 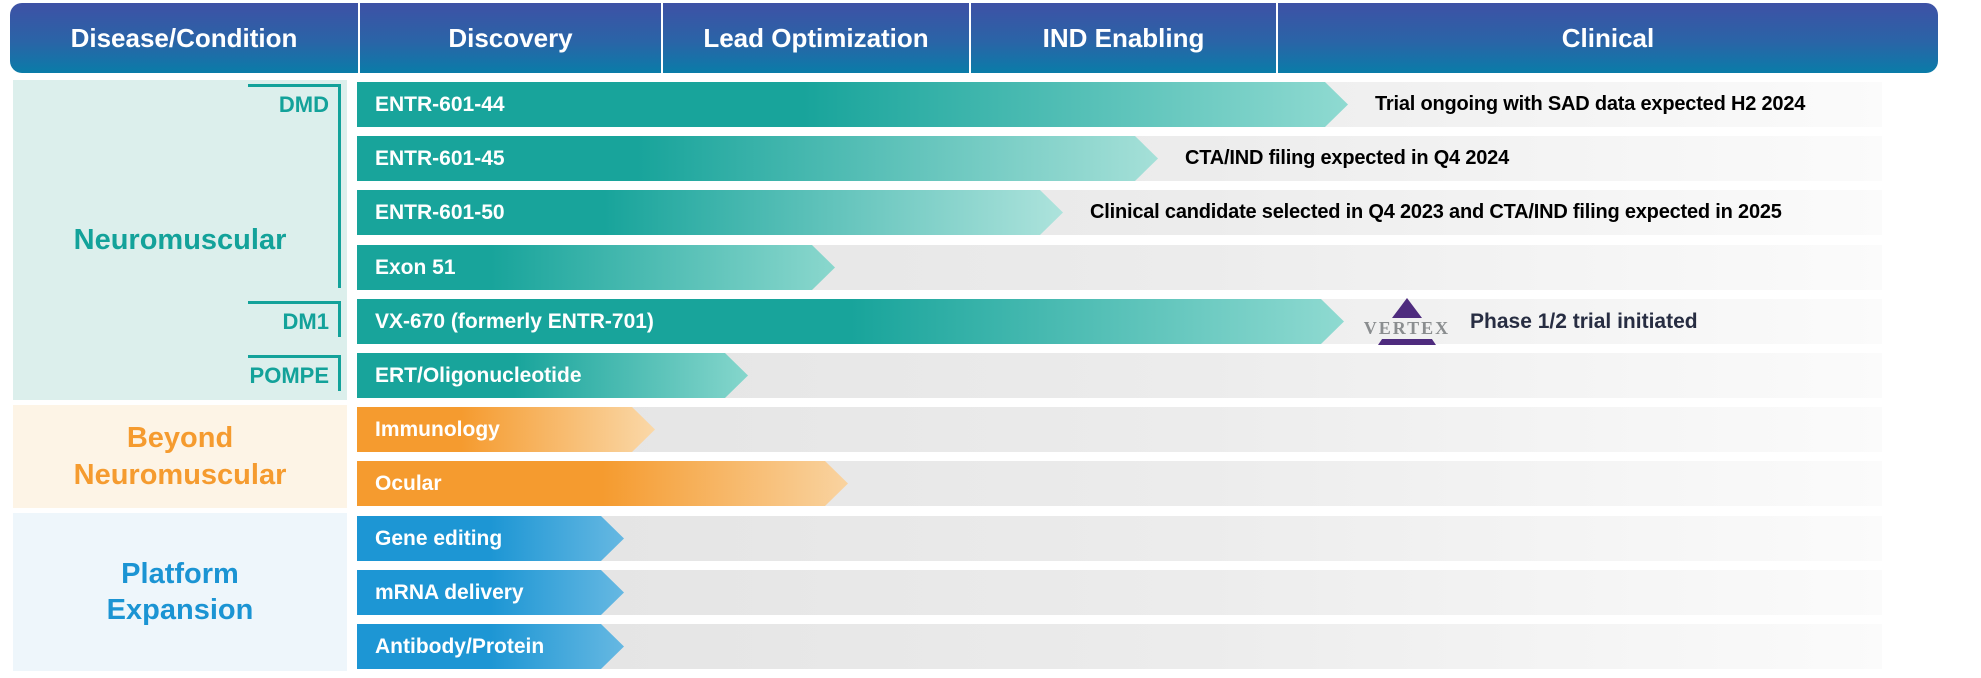 What do you see at coordinates (439, 538) in the screenshot?
I see `bar-label: Gene editing` at bounding box center [439, 538].